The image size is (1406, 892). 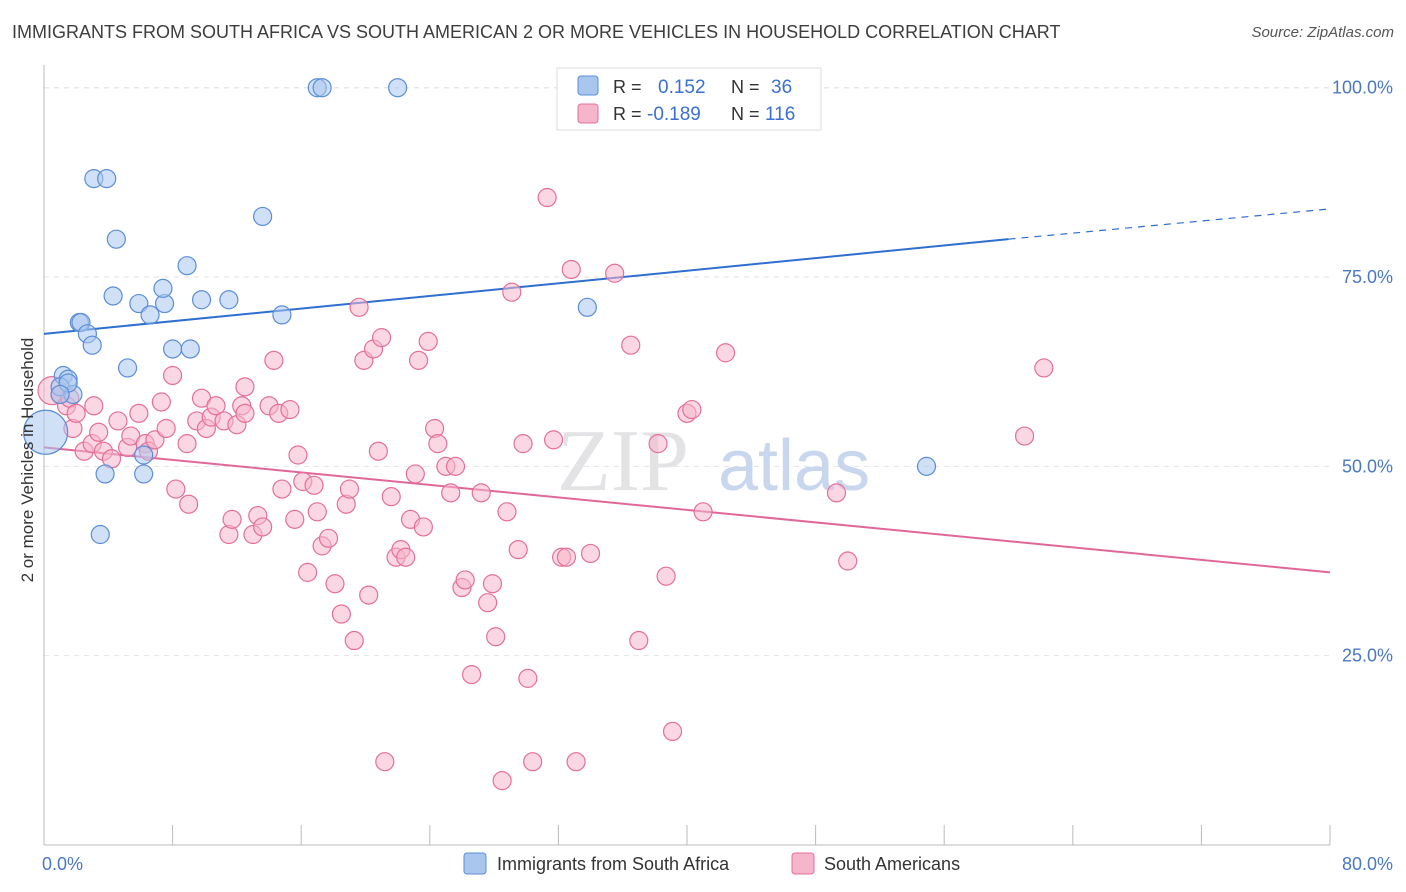 What do you see at coordinates (613, 864) in the screenshot?
I see `legend-series-1: Immigrants from South Africa` at bounding box center [613, 864].